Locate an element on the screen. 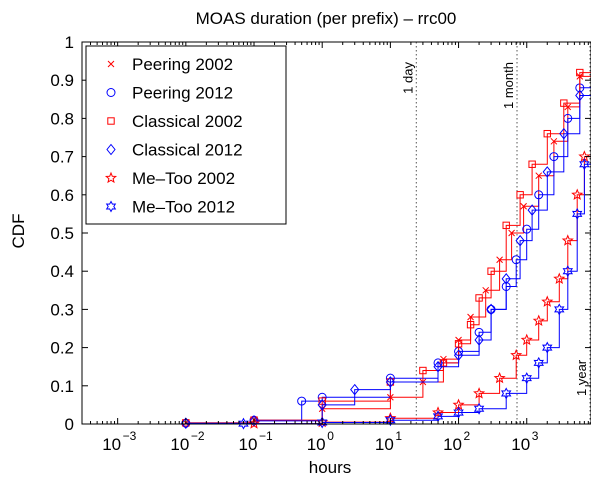 Image resolution: width=591 pixels, height=481 pixels. reference-line-label: 1 month is located at coordinates (508, 85).